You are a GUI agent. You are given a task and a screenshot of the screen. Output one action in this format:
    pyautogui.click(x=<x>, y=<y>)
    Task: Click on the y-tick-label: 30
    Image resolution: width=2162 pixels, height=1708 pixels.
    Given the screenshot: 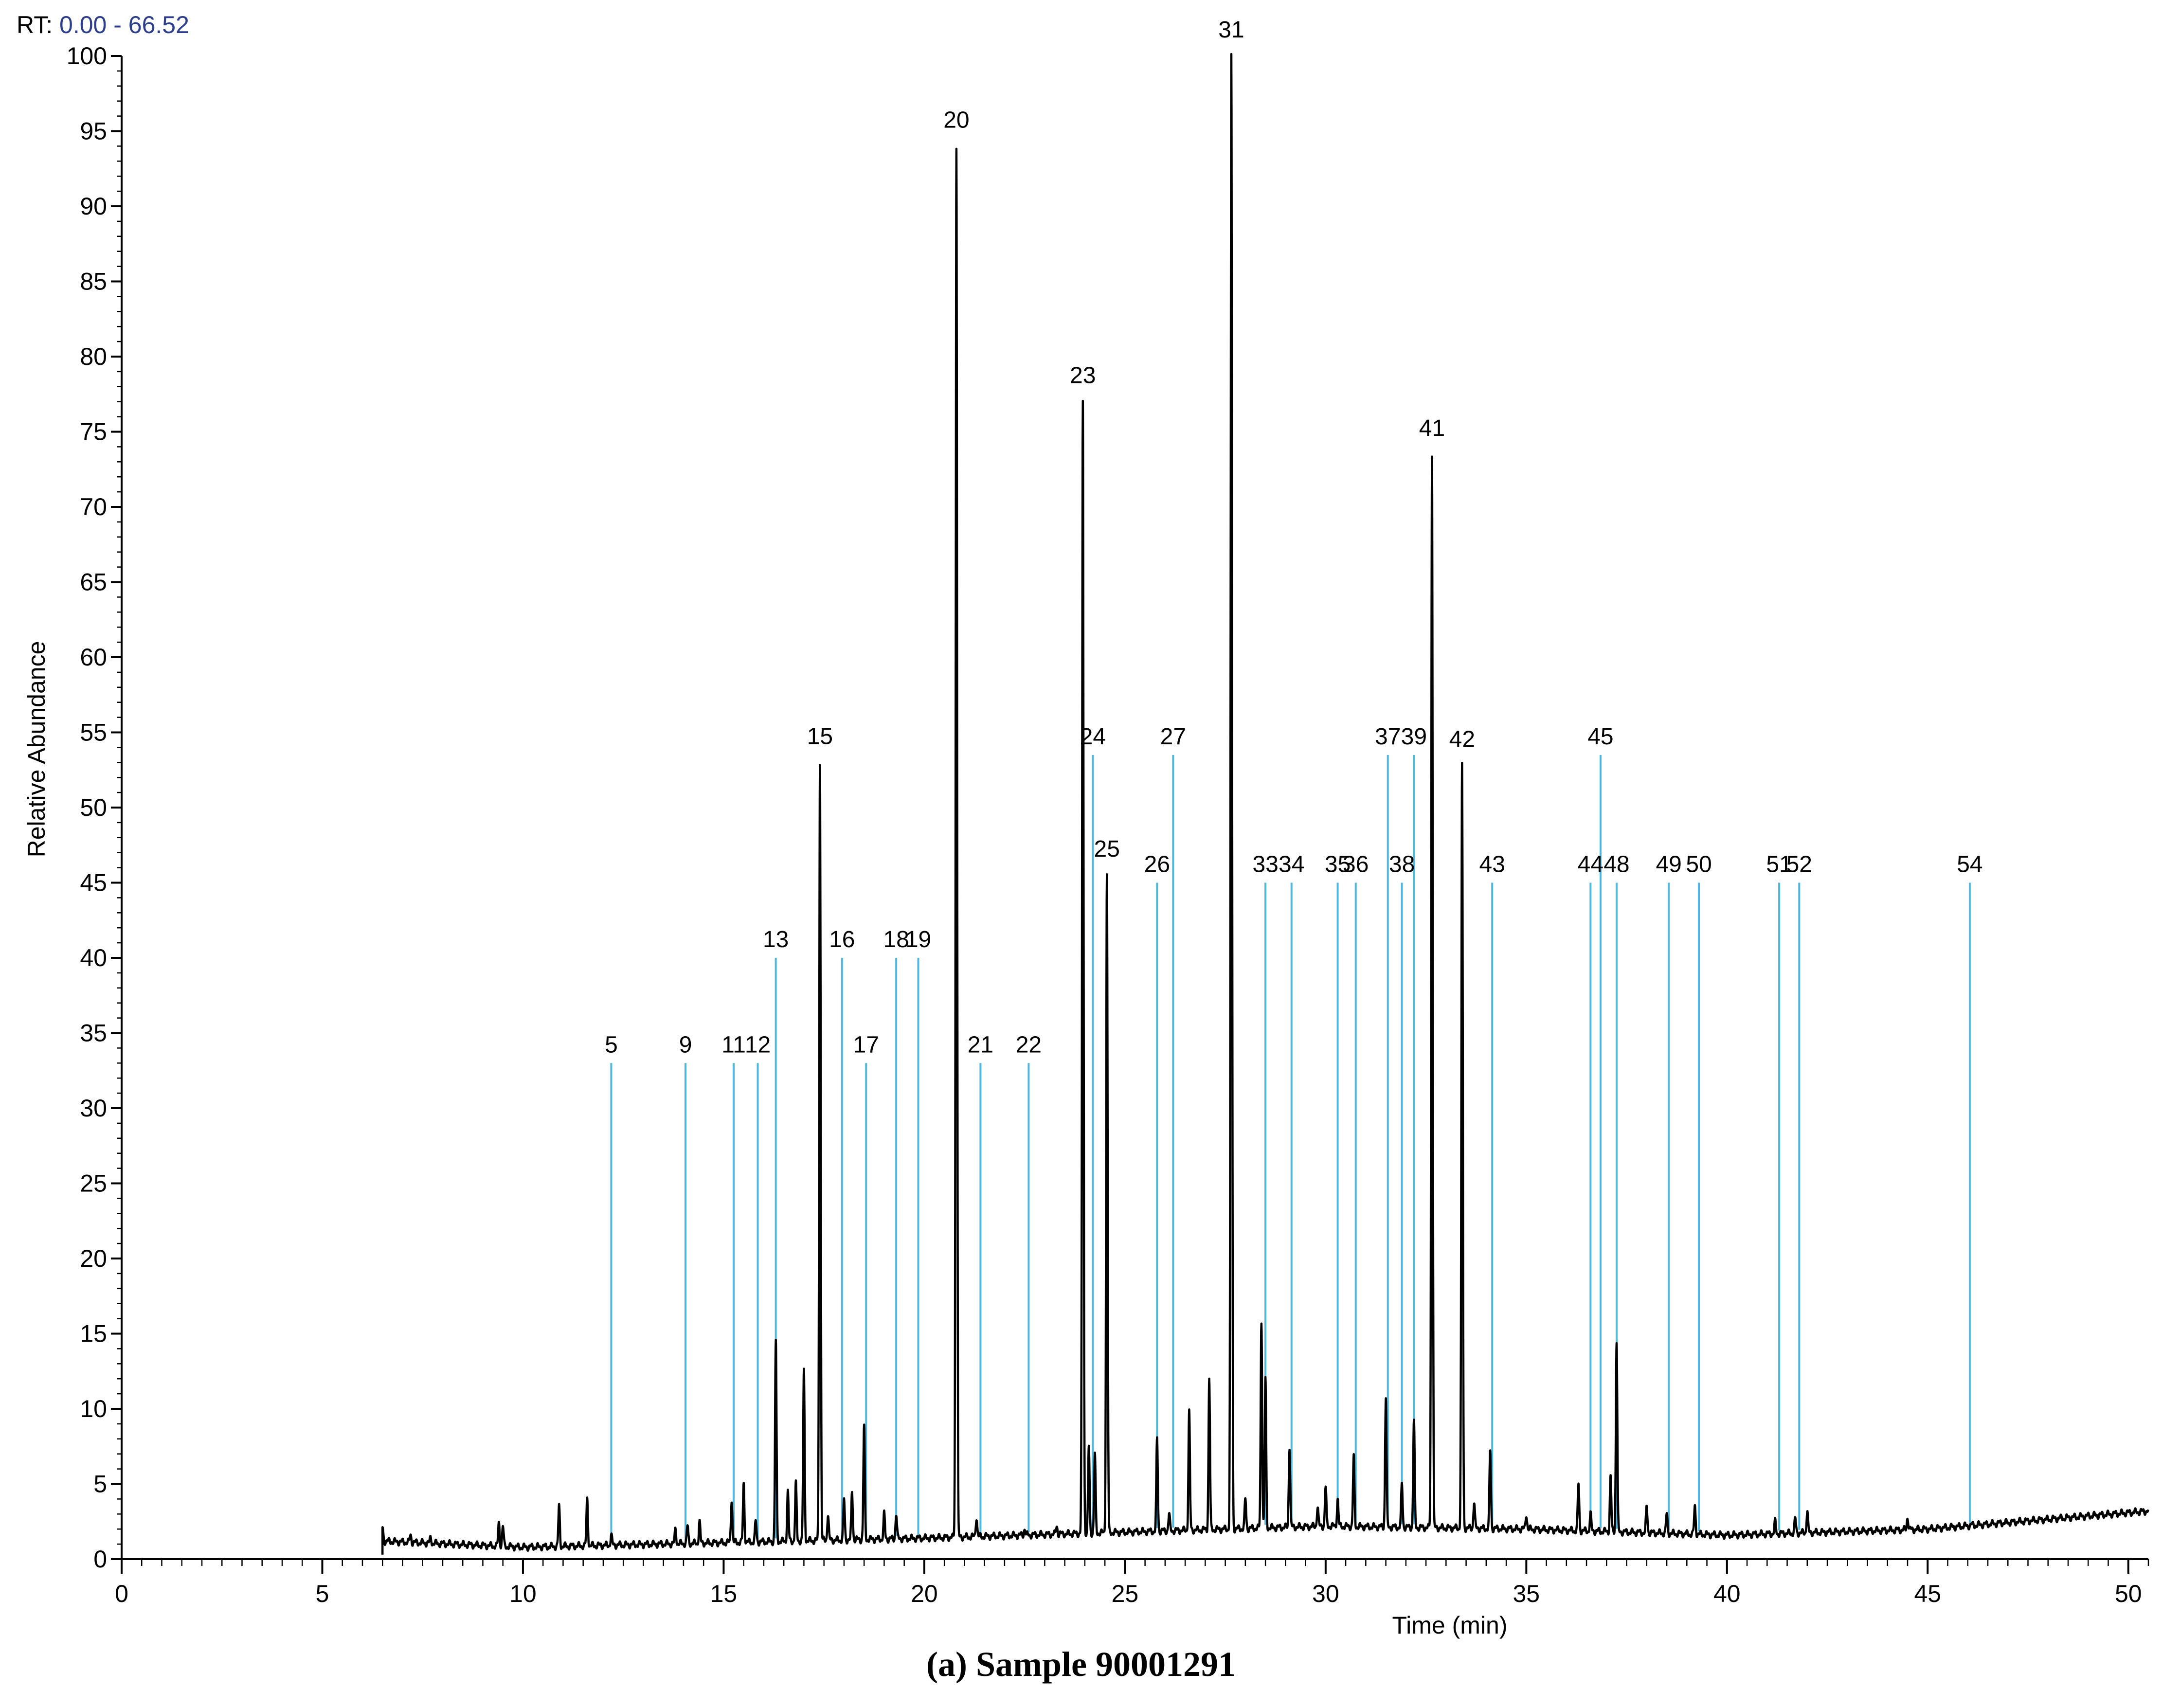 What is the action you would take?
    pyautogui.click(x=93, y=1108)
    